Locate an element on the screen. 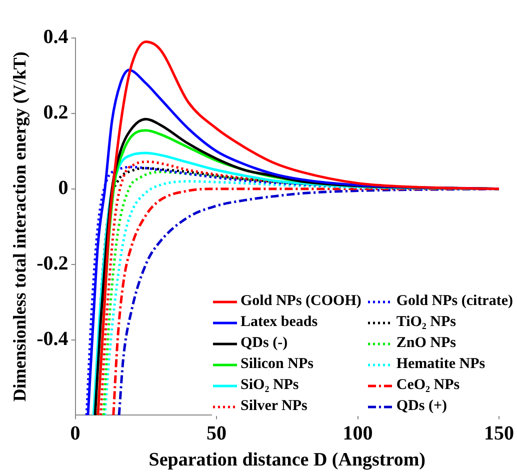 The width and height of the screenshot is (517, 472). legend-label: QDs (-) is located at coordinates (264, 343).